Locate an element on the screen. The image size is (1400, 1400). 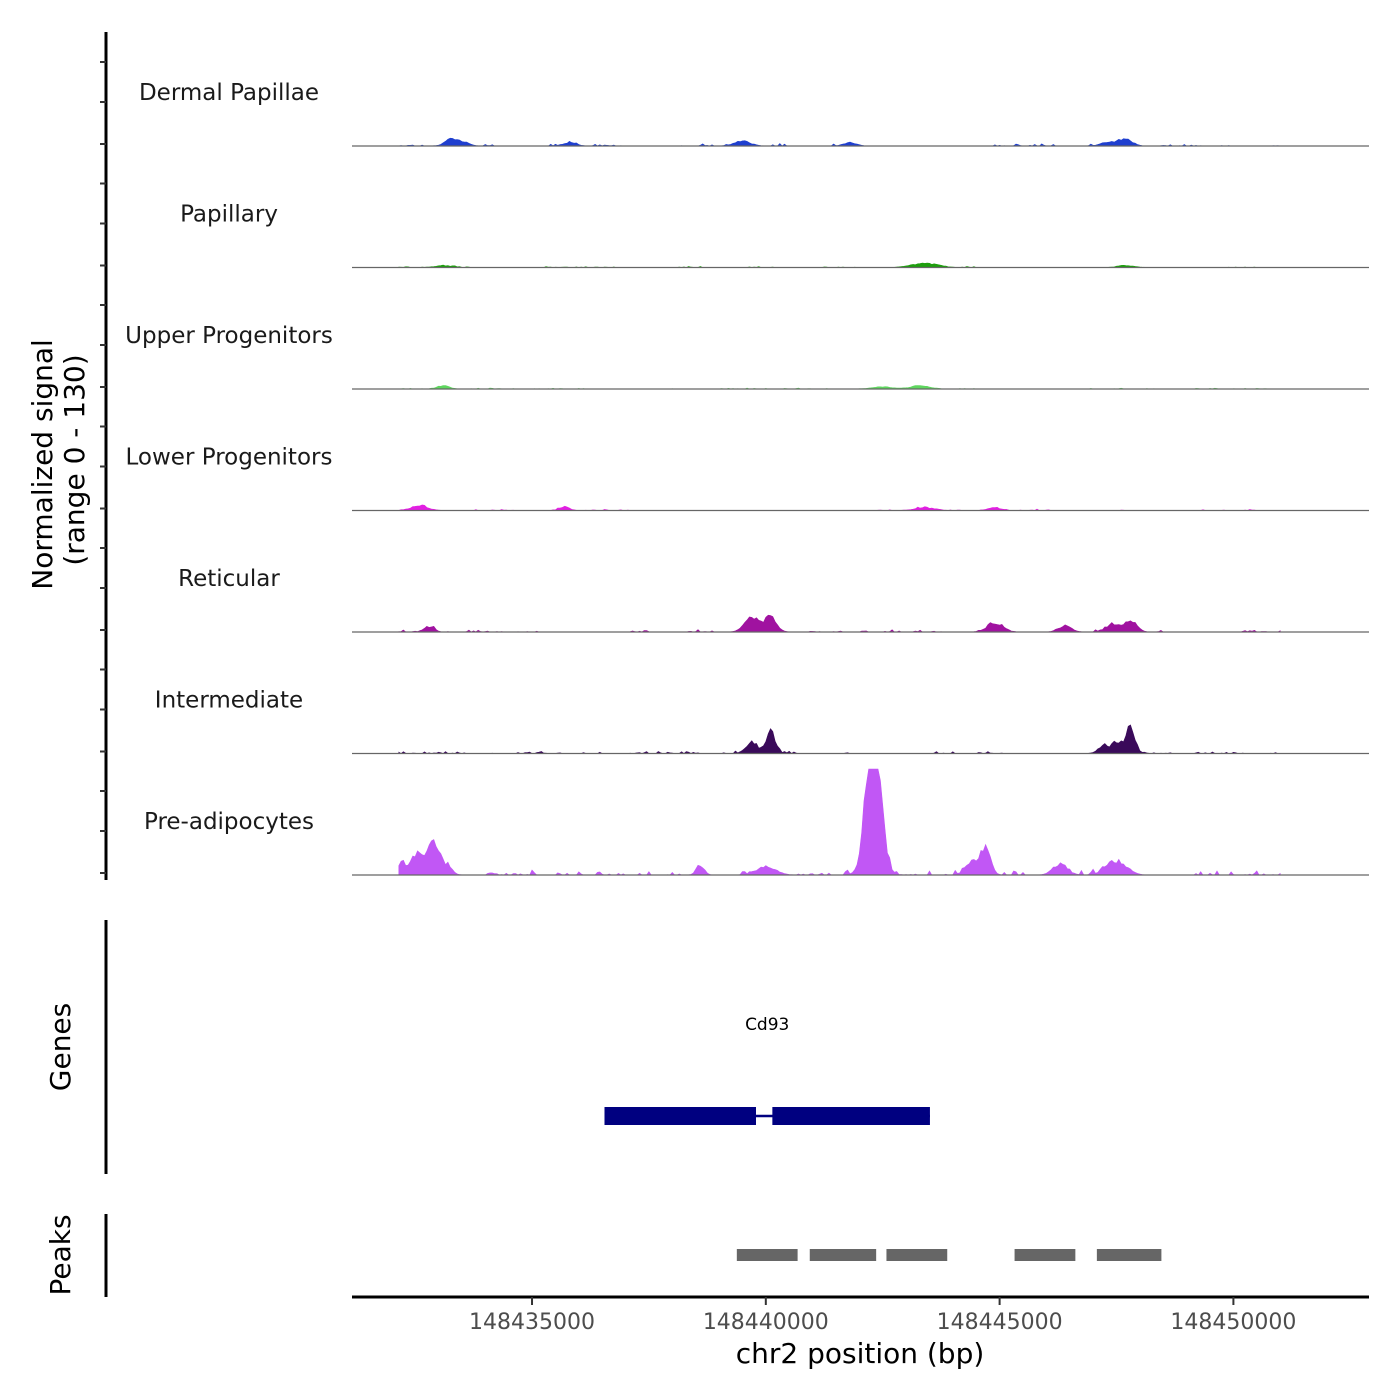
genes-panel-title: Genes is located at coordinates (60, 1047).